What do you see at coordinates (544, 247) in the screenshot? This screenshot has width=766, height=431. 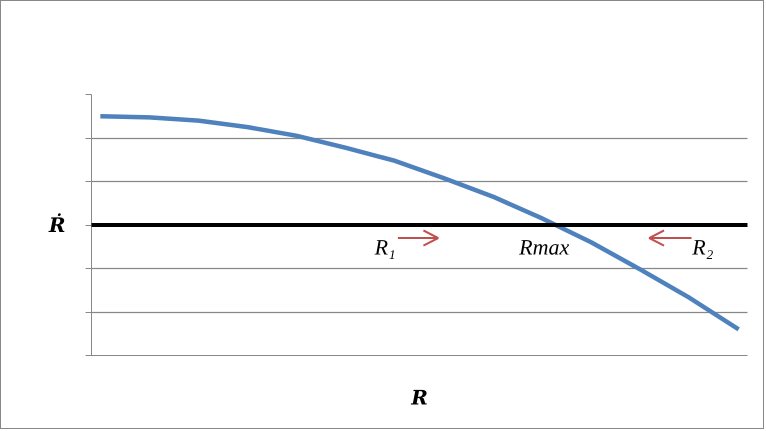 I see `annotation: Rmax` at bounding box center [544, 247].